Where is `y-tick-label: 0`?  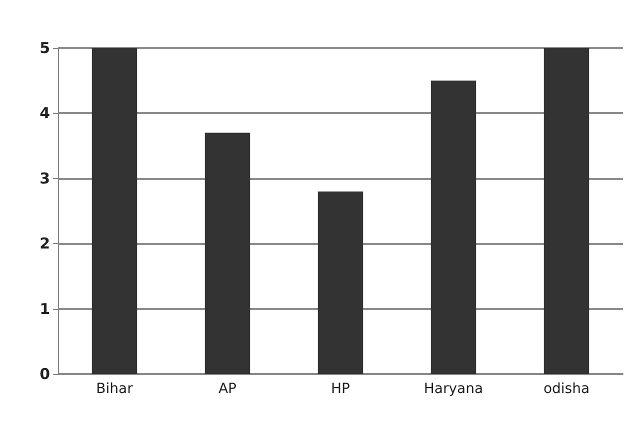
y-tick-label: 0 is located at coordinates (45, 374).